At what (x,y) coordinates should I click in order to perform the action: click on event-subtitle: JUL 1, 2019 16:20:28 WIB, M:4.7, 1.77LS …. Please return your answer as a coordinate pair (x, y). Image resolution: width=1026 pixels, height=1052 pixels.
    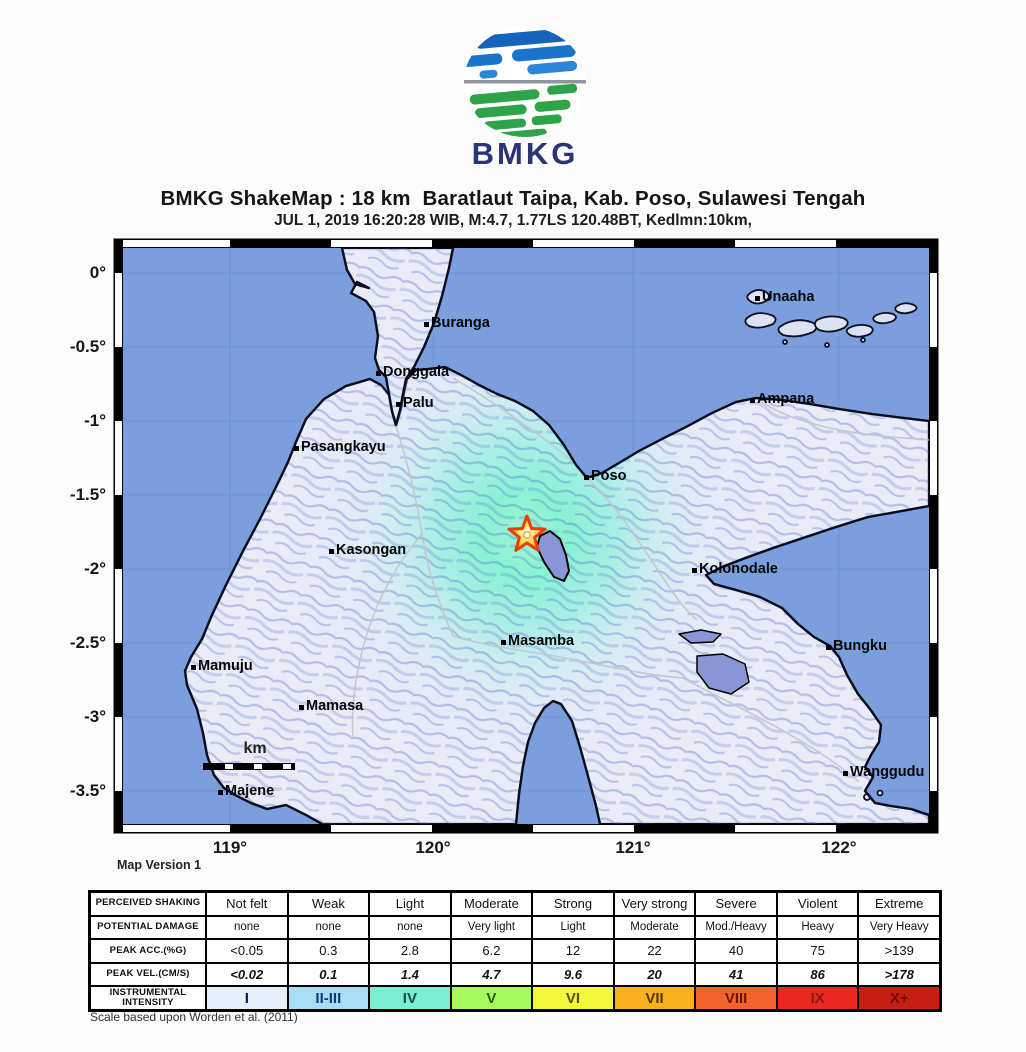
    Looking at the image, I should click on (513, 220).